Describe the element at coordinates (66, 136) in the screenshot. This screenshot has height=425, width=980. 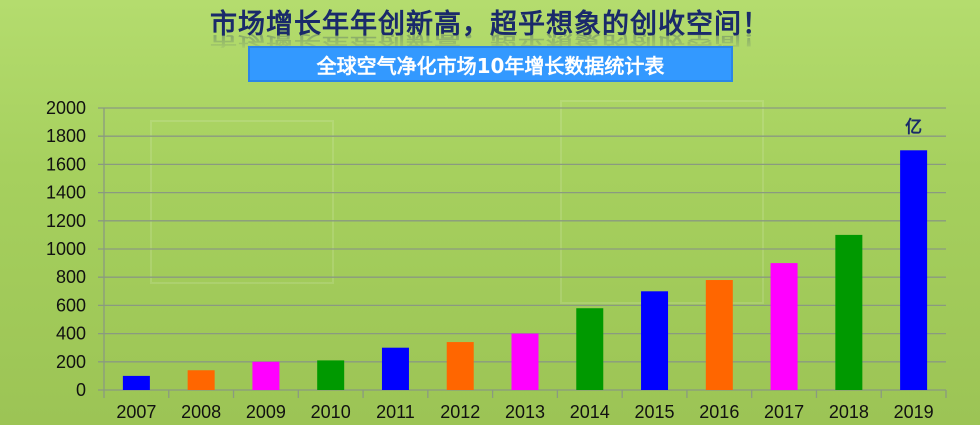
I see `y-tick-label: 1800` at that location.